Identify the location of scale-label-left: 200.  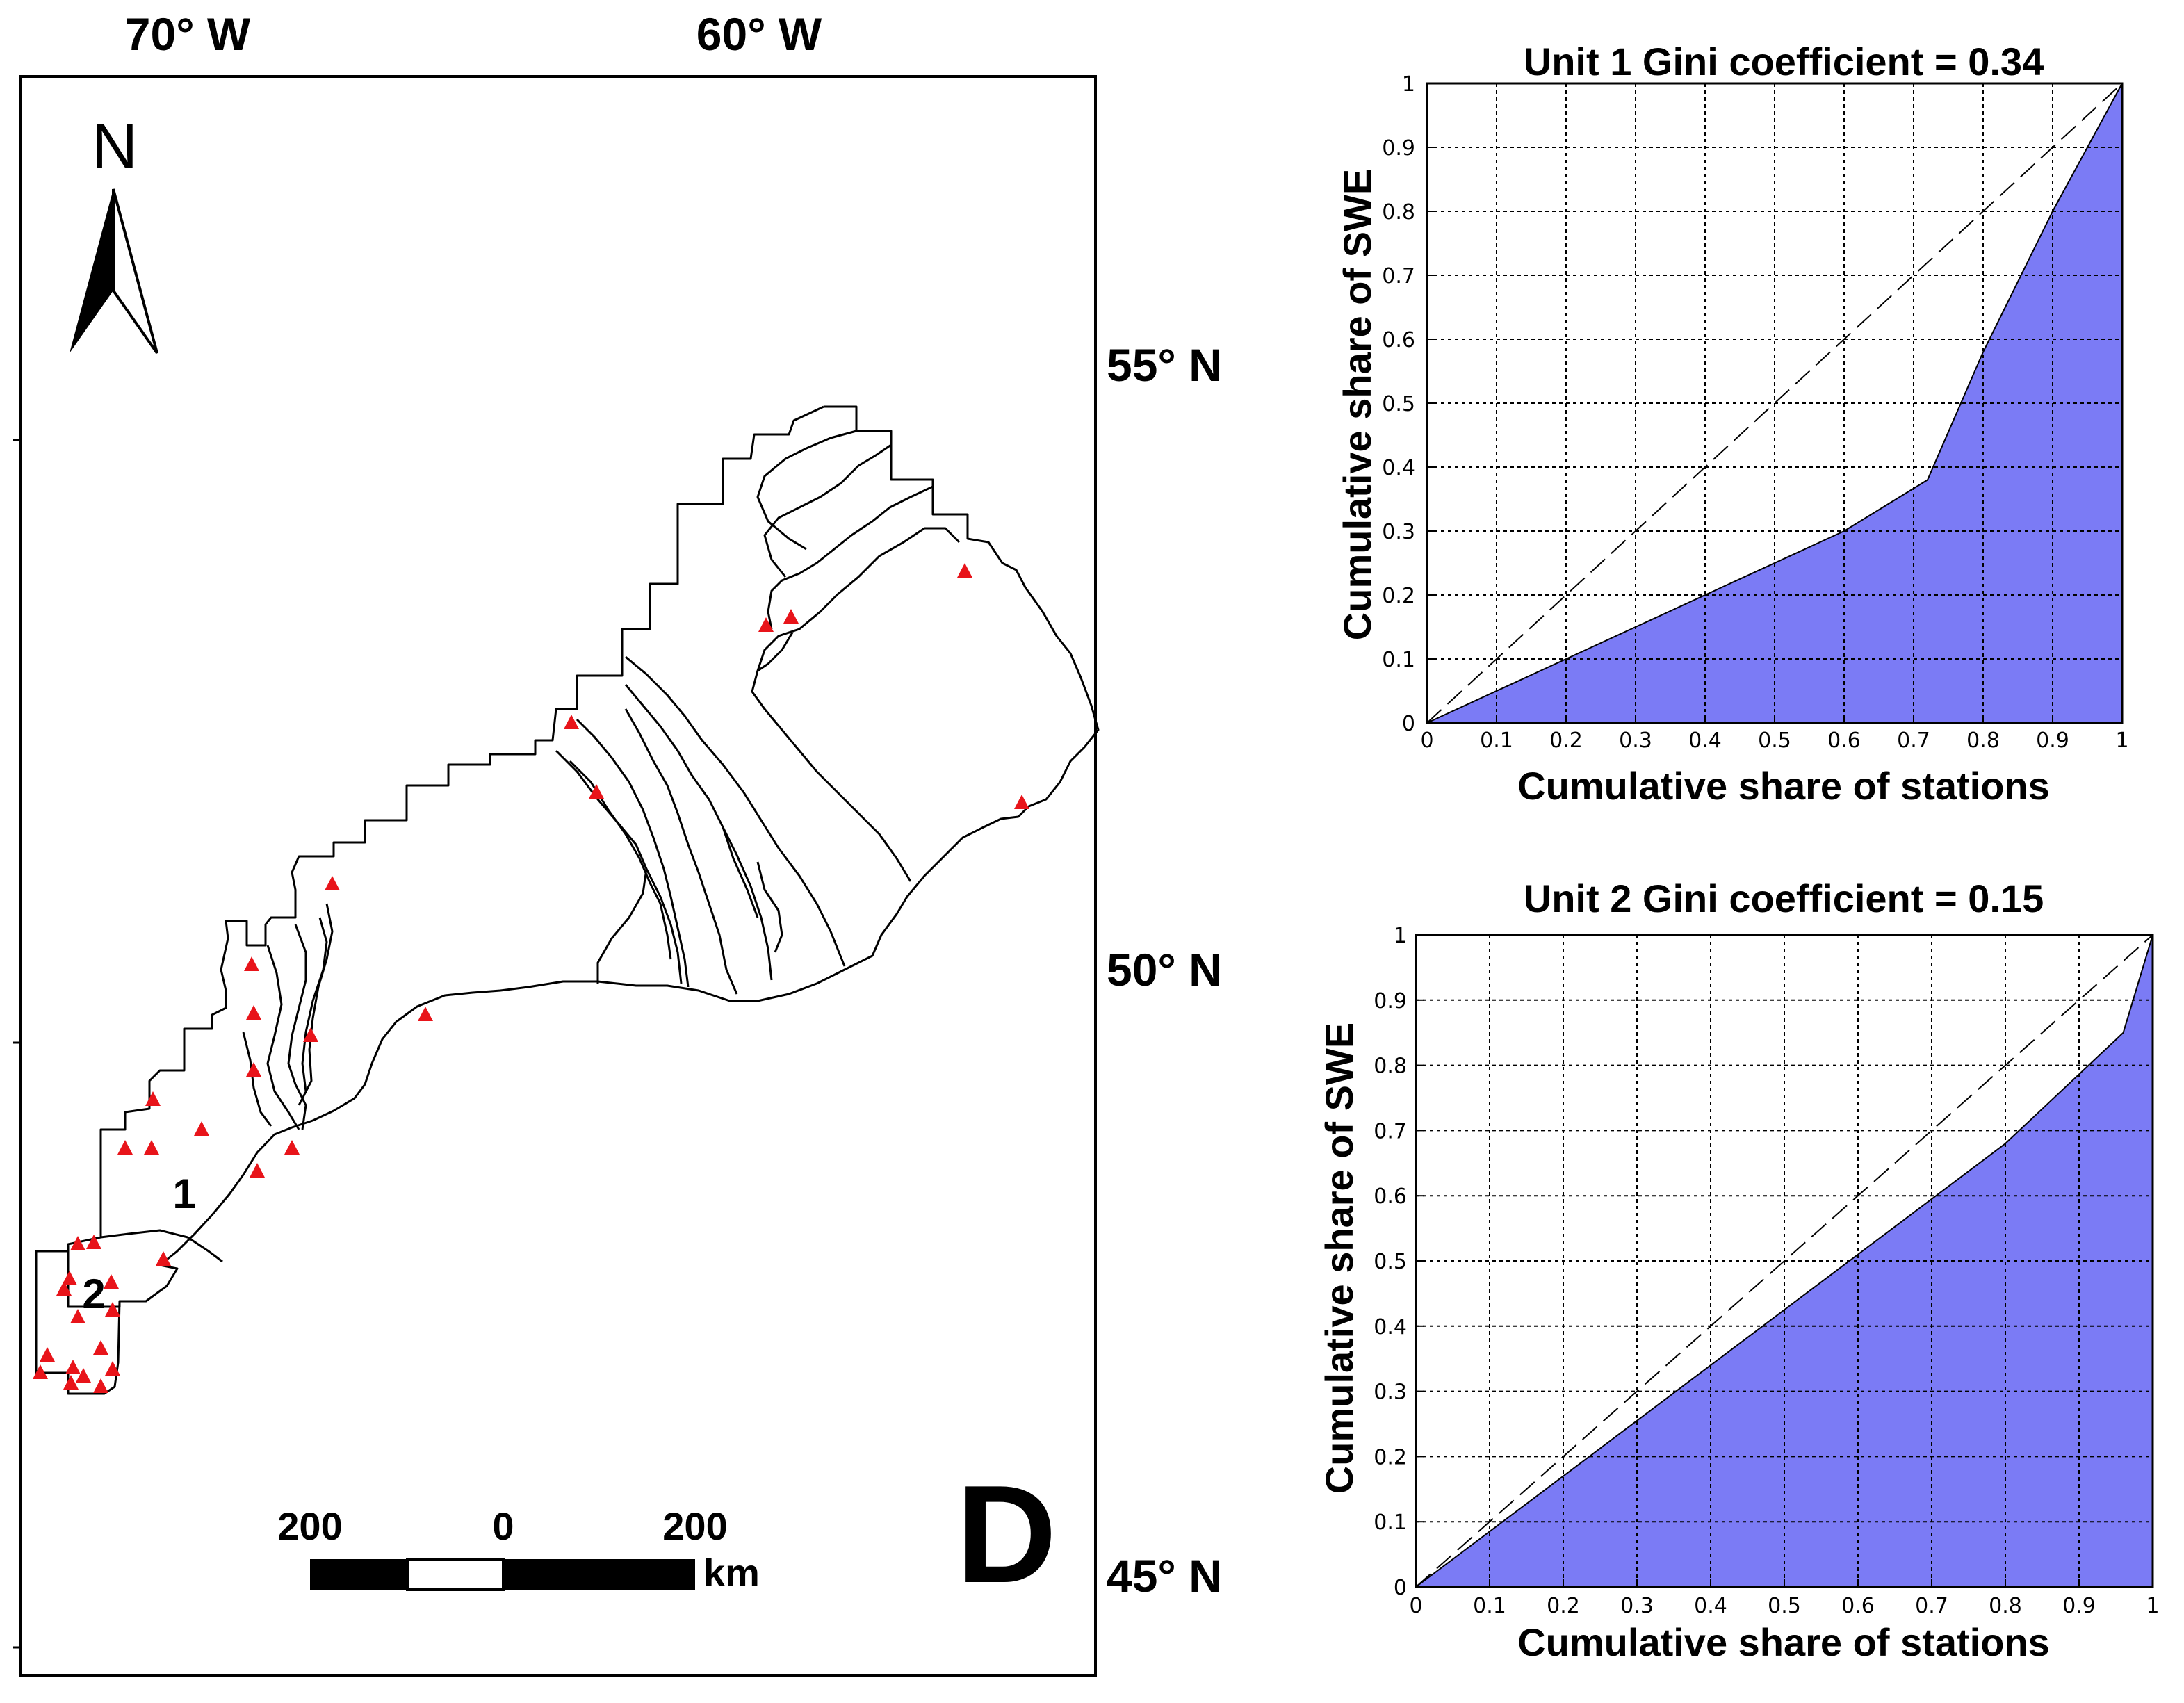
(309, 1526).